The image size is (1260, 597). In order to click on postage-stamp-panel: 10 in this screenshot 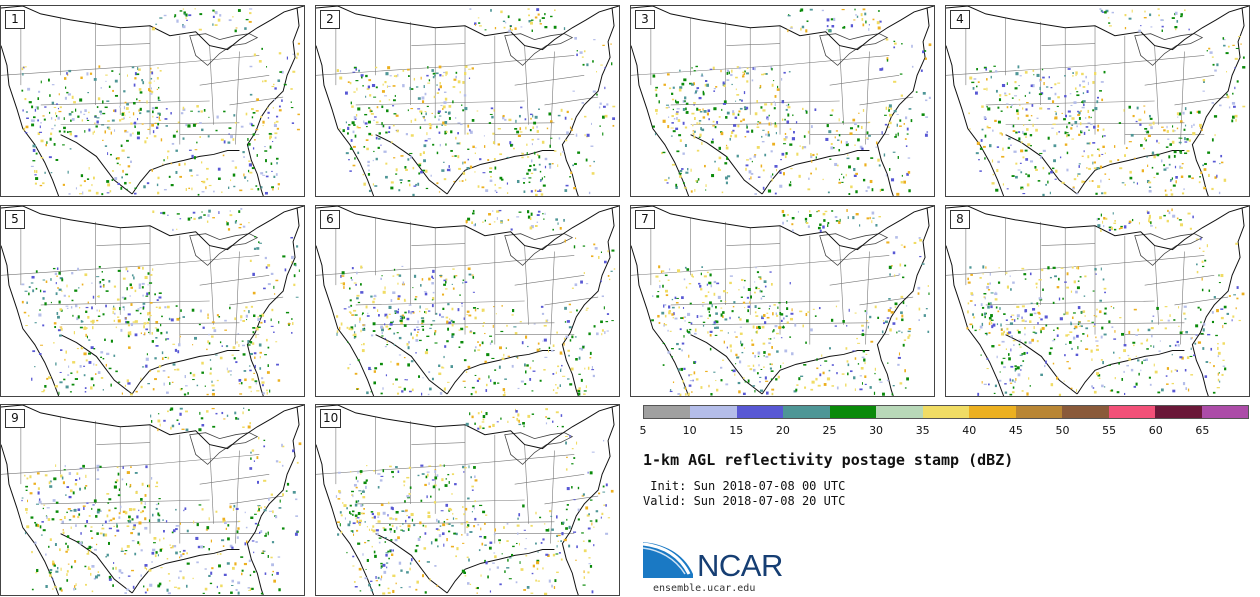, I will do `click(467, 500)`.